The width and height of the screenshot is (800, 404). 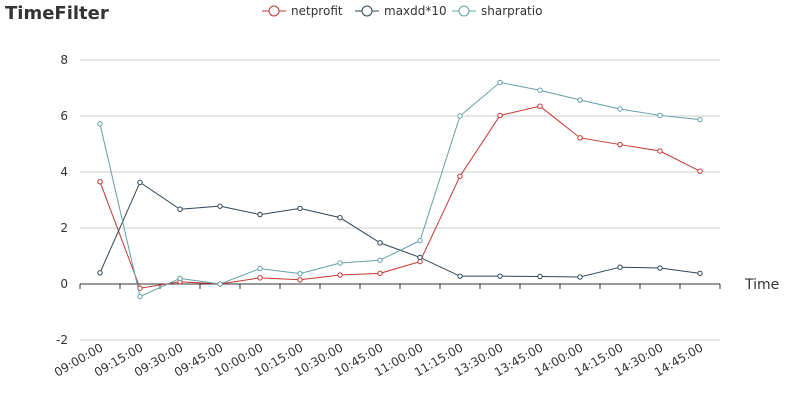 I want to click on legend-item: sharpratio, so click(x=511, y=11).